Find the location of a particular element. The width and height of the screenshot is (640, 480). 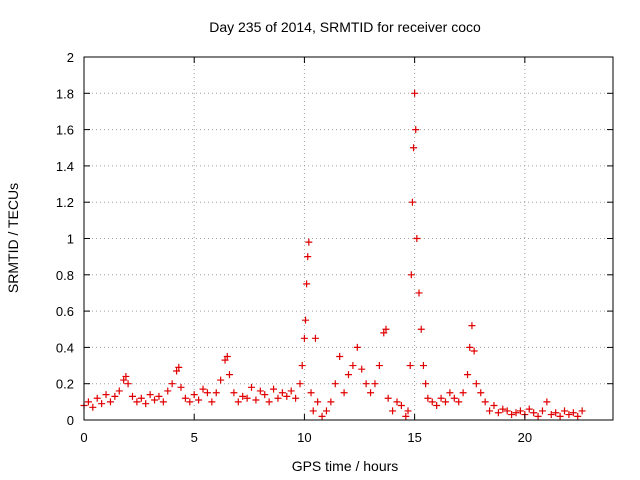

x-tick-label: 15 is located at coordinates (414, 437).